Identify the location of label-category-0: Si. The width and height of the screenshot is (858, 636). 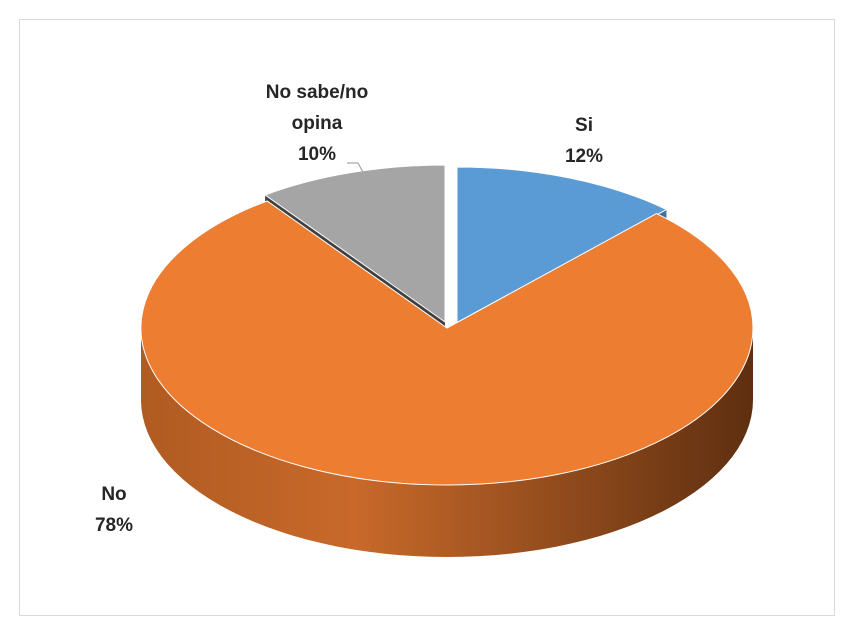
(584, 125).